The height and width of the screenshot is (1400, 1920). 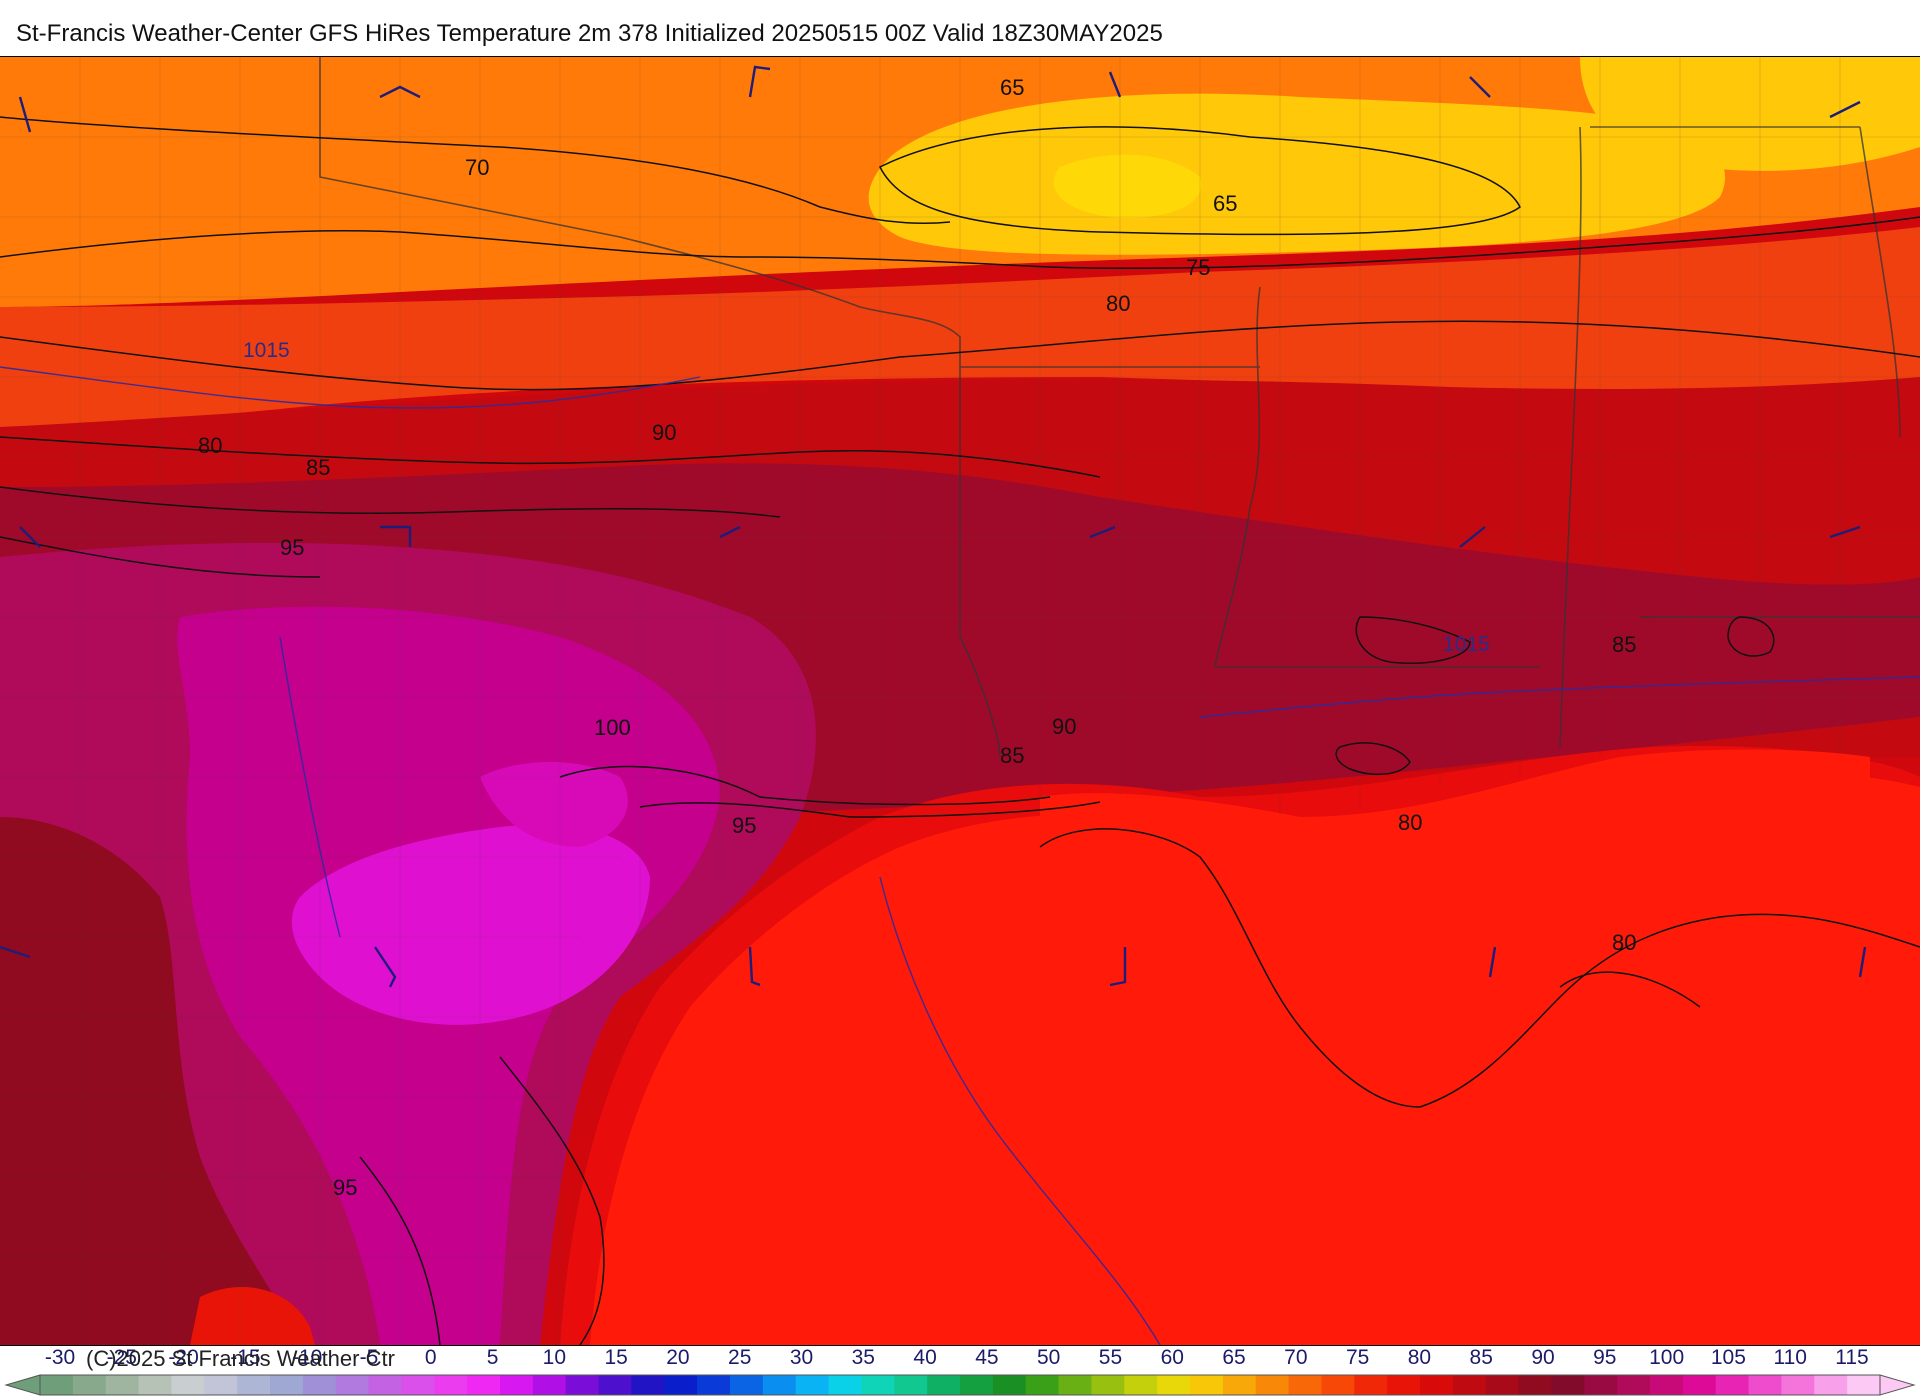 I want to click on legend-tick-label: 115, so click(x=1852, y=1357).